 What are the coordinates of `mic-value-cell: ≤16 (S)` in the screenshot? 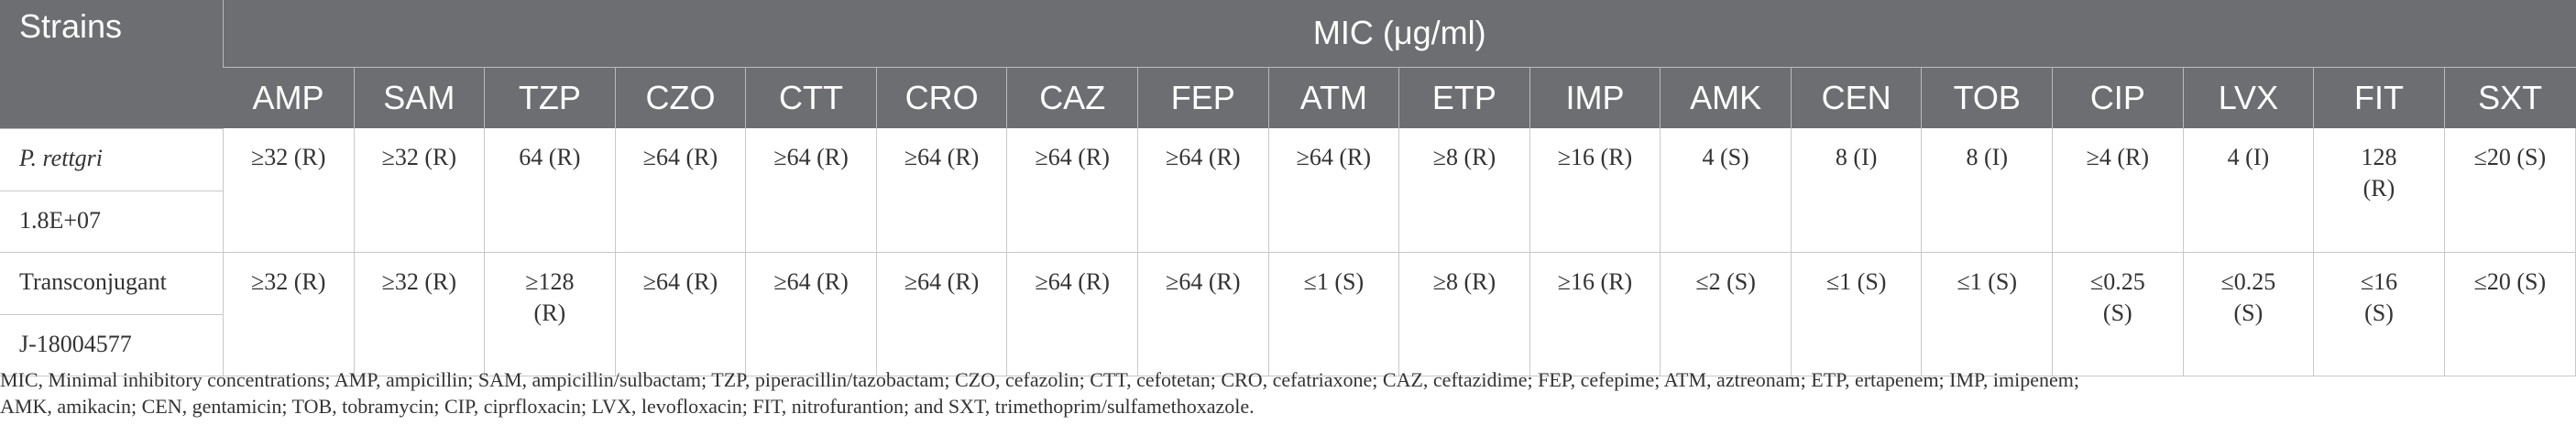 It's located at (2379, 314).